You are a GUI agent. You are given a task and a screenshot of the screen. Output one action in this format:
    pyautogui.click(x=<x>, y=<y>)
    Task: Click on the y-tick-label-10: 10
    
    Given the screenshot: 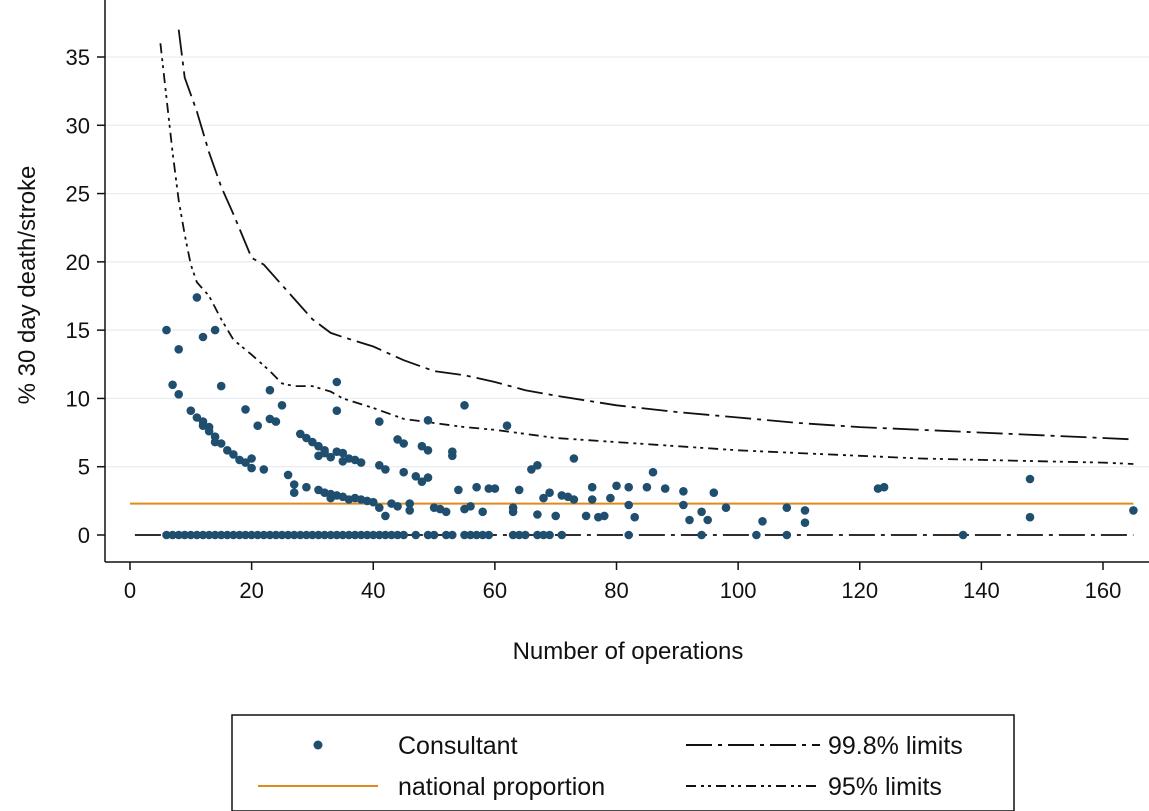 What is the action you would take?
    pyautogui.click(x=78, y=398)
    